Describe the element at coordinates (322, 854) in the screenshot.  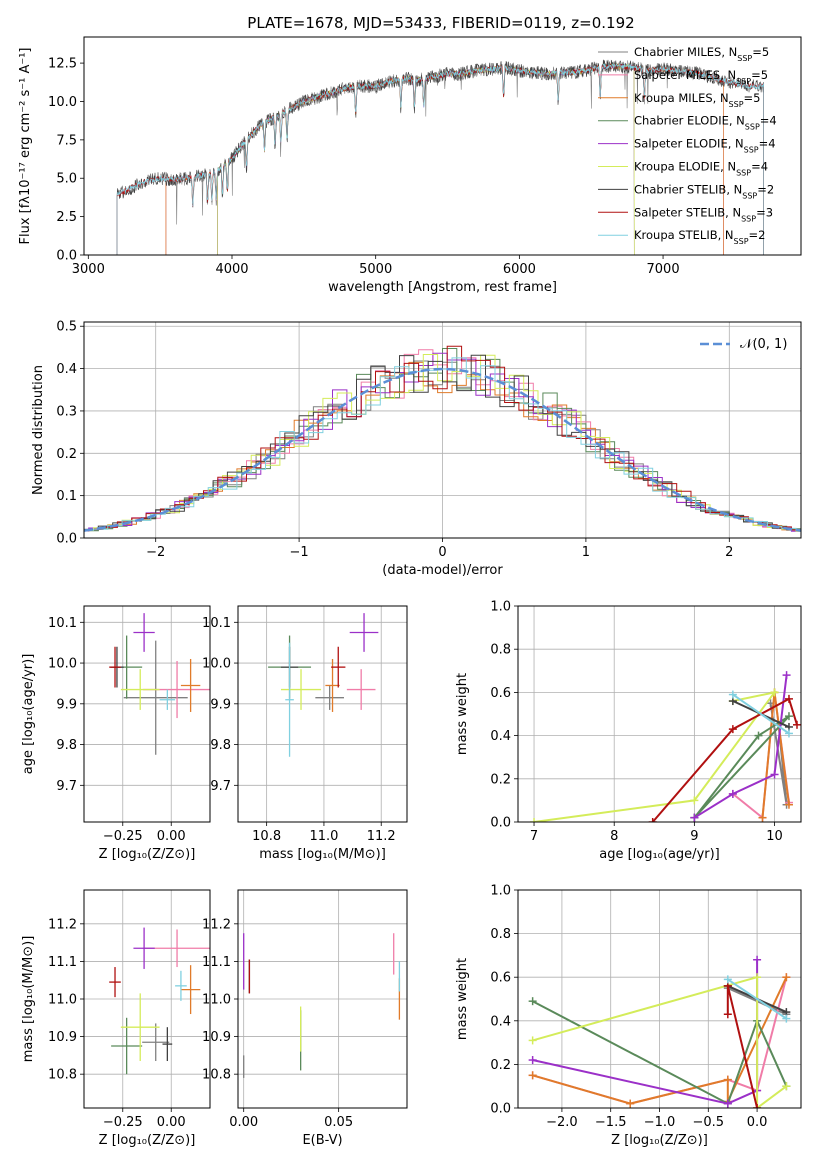
I see `x-axis-label: mass [log₁₀(M/M⊙)]` at that location.